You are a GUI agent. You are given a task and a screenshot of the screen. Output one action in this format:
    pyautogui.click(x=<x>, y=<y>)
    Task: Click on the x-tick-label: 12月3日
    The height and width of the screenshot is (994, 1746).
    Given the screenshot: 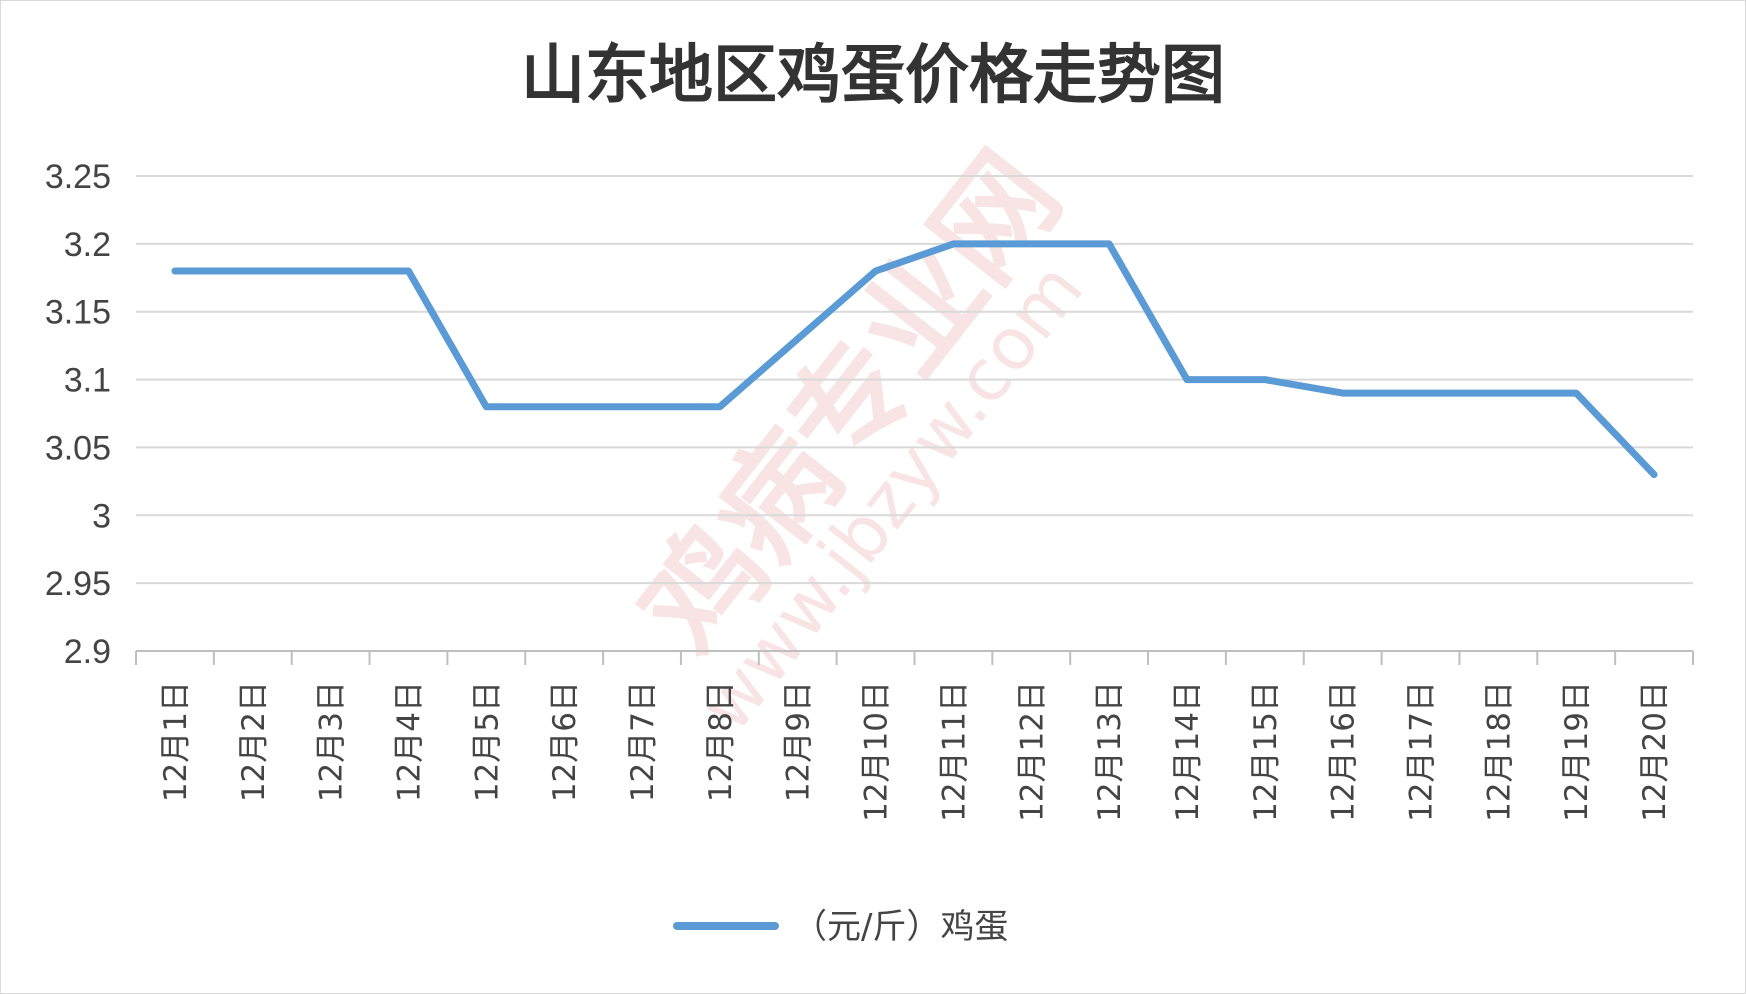 What is the action you would take?
    pyautogui.click(x=332, y=741)
    